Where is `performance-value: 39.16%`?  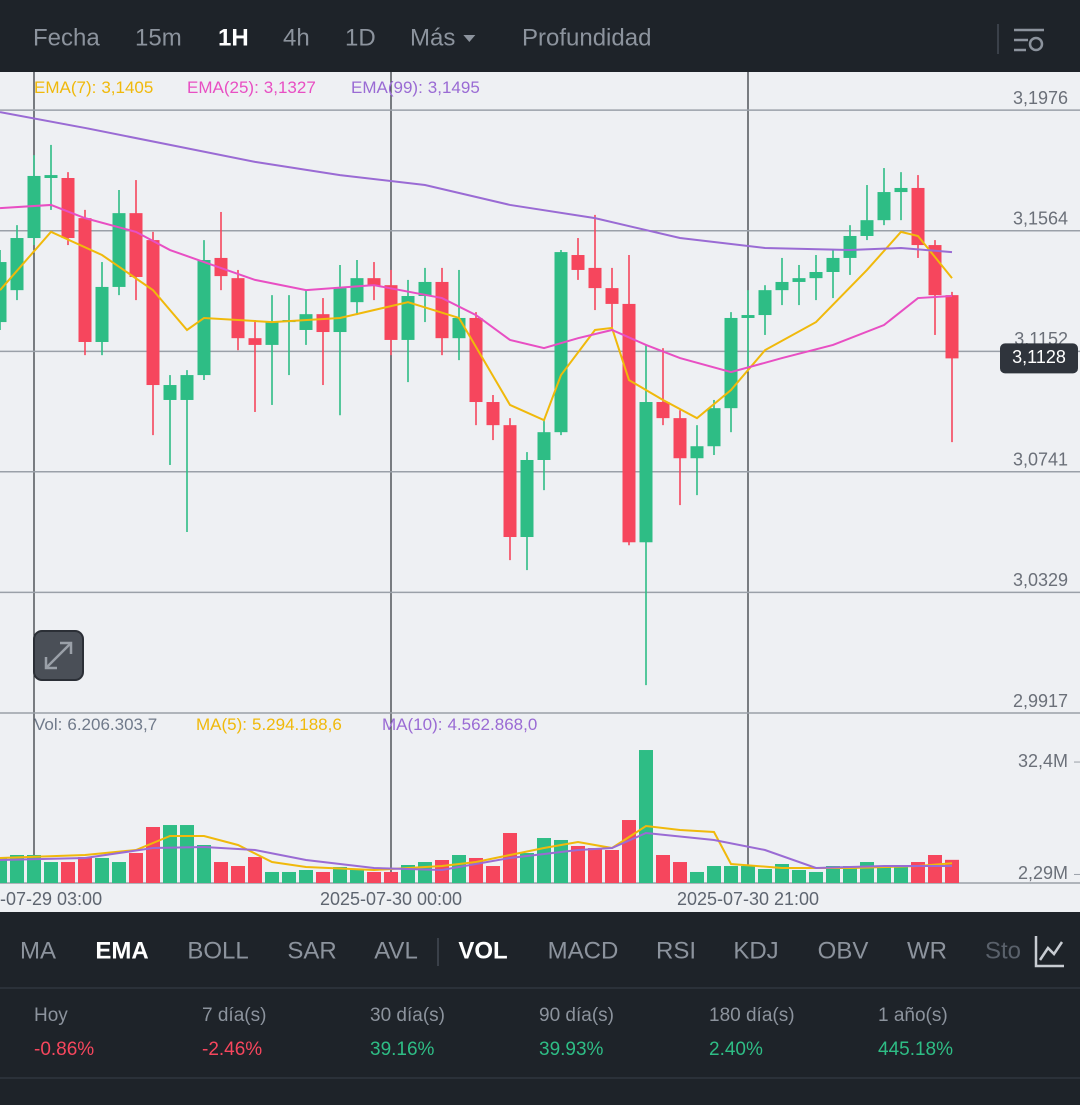
performance-value: 39.16% is located at coordinates (402, 1049).